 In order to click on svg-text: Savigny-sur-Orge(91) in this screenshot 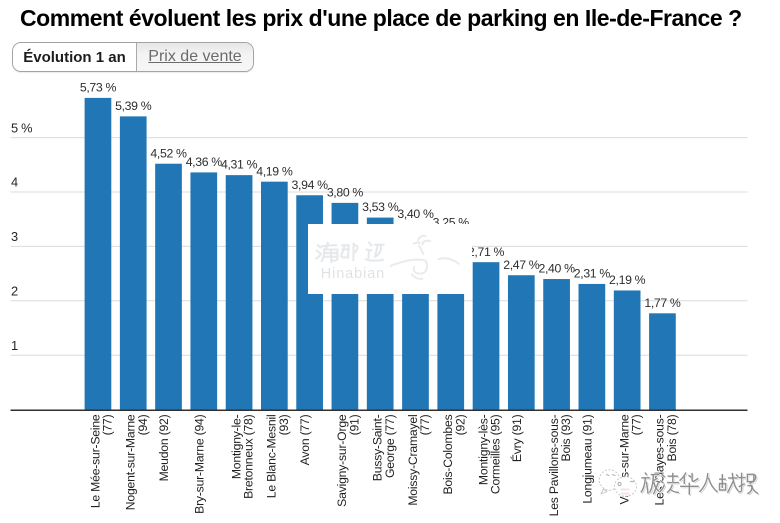, I will do `click(348, 460)`.